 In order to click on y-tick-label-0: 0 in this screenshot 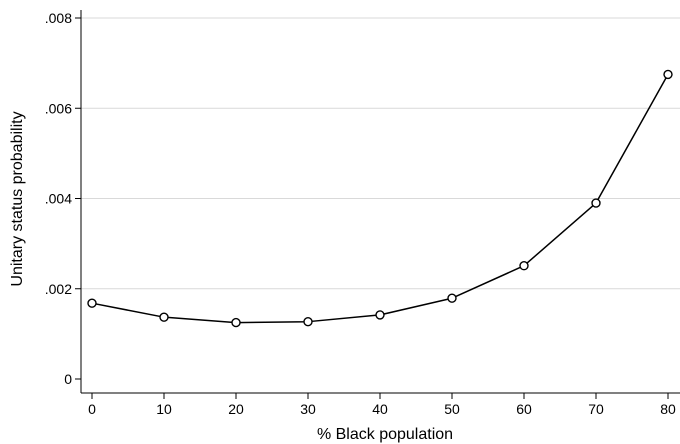, I will do `click(68, 379)`.